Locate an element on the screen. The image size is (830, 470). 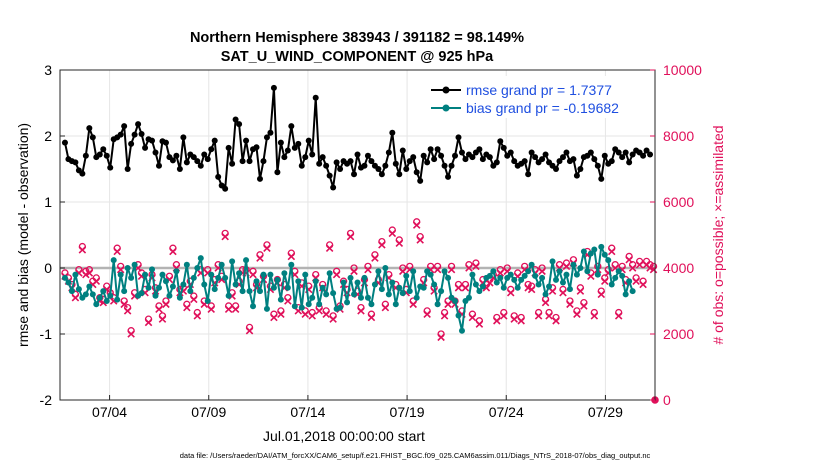
legend-bias-label: bias grand pr = -0.19682 is located at coordinates (542, 108).